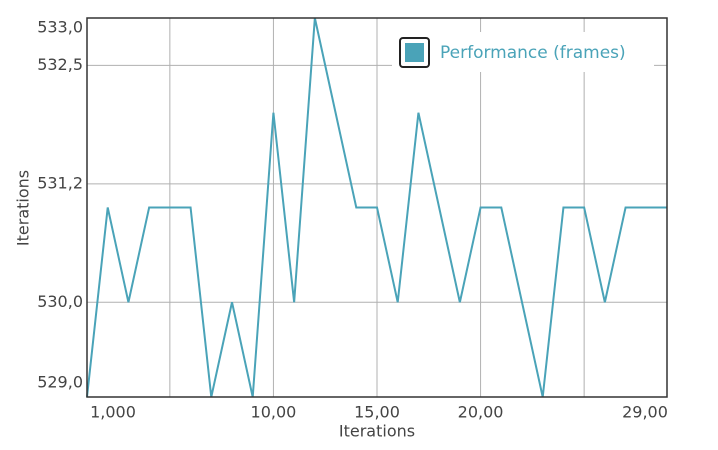 This screenshot has width=718, height=450. I want to click on y-tick-label: 529,0, so click(60, 382).